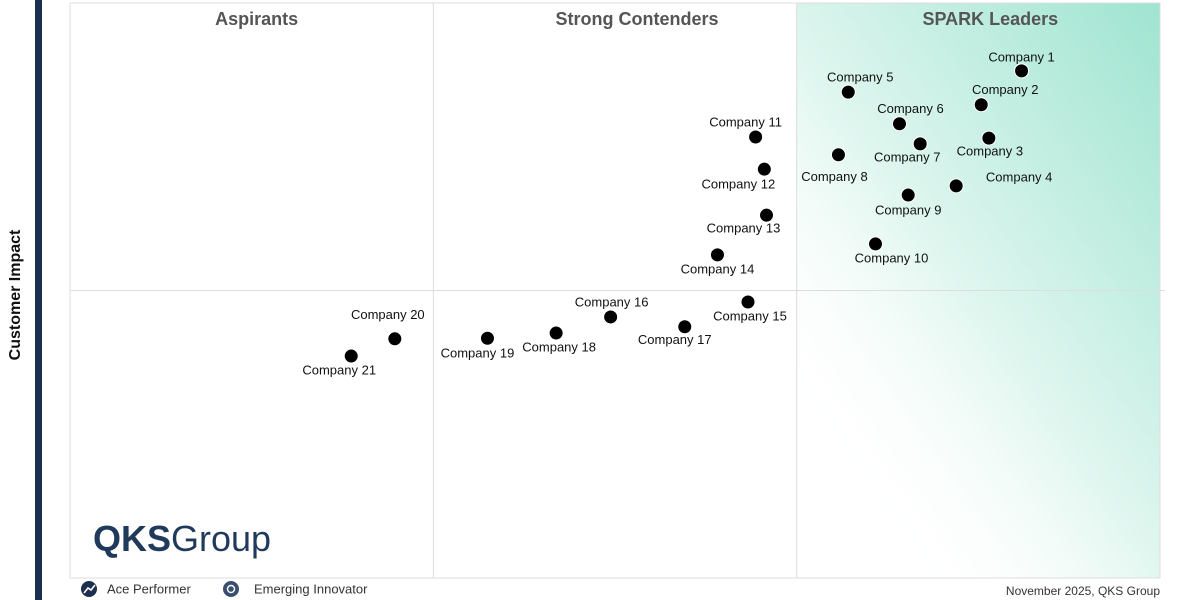 This screenshot has height=600, width=1200. I want to click on footer: November 2025, QKS Group, so click(1083, 591).